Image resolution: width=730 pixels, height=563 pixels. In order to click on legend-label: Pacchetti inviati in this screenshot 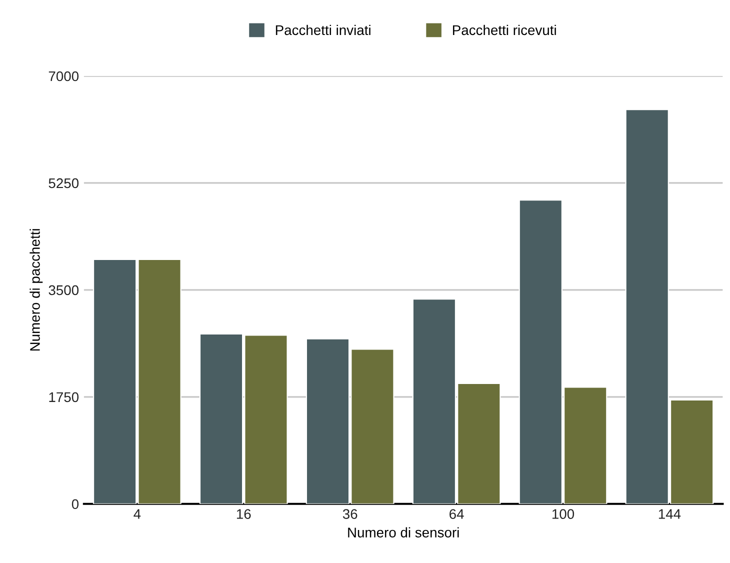, I will do `click(323, 30)`.